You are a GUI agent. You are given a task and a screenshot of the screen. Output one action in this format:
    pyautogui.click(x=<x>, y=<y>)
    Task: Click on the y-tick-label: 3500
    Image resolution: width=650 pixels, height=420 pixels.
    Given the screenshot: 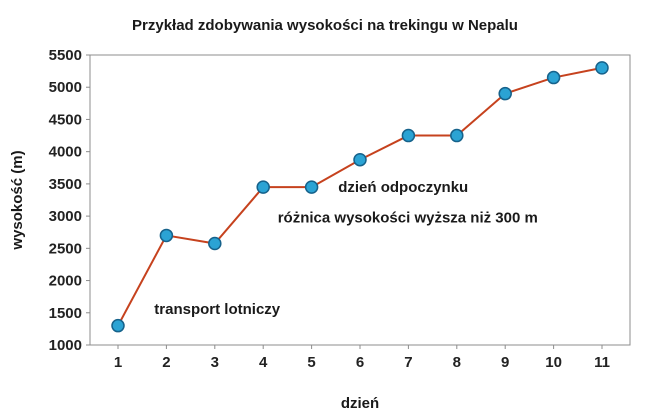 What is the action you would take?
    pyautogui.click(x=65, y=184)
    